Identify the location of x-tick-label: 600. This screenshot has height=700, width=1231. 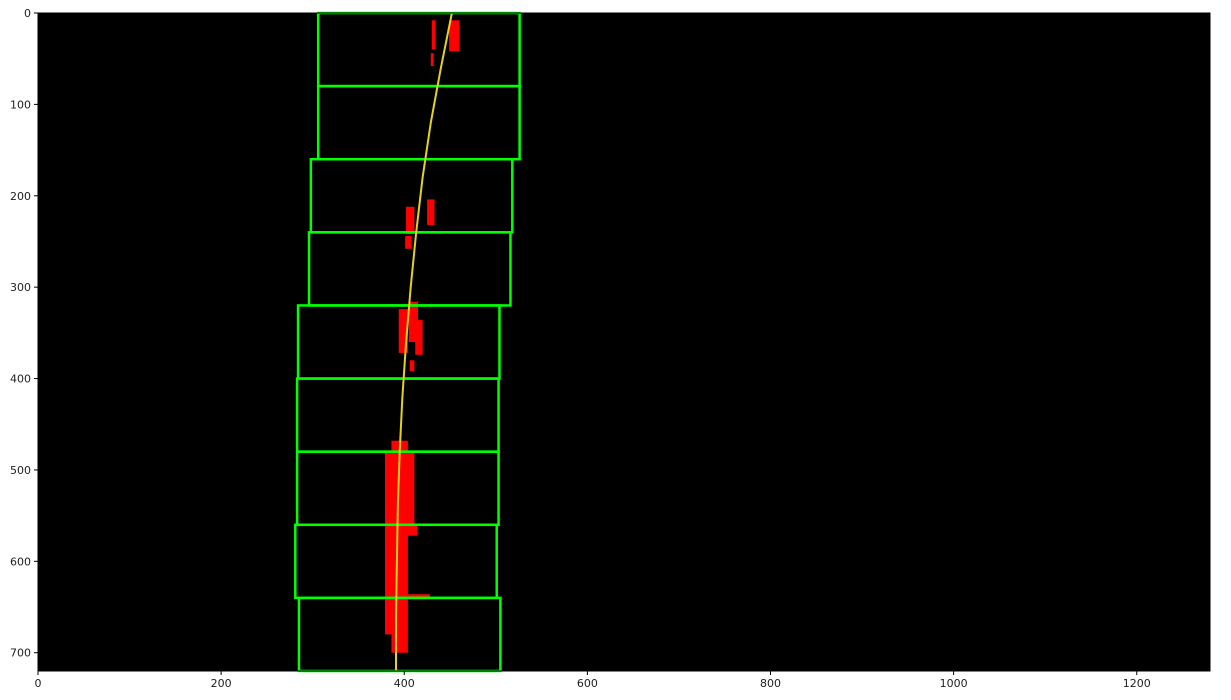
(587, 683).